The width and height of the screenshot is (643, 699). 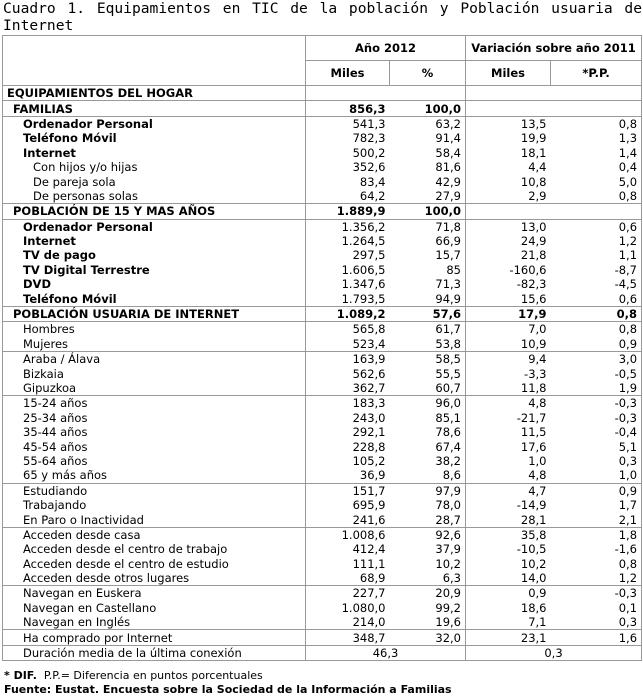 I want to click on cell: 17,6, so click(x=508, y=446).